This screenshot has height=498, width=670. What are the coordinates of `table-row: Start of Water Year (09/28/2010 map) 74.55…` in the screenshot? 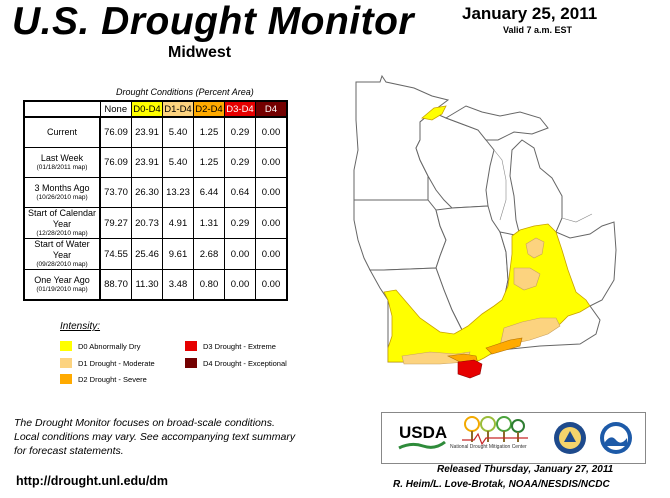 It's located at (155, 254).